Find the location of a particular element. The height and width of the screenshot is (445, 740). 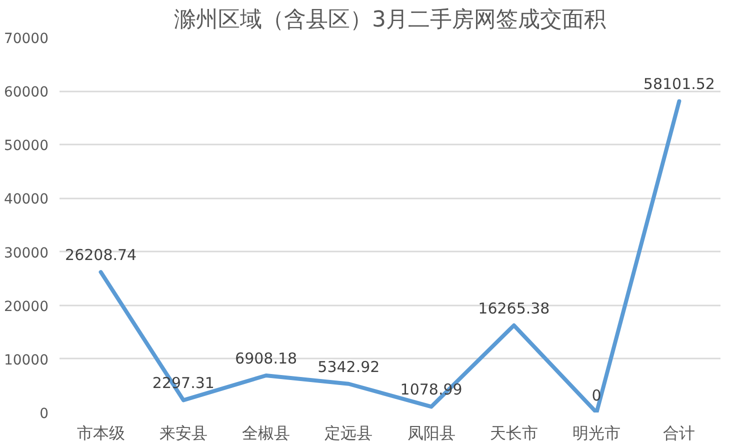

x-tick-label: 全椒县 is located at coordinates (266, 433).